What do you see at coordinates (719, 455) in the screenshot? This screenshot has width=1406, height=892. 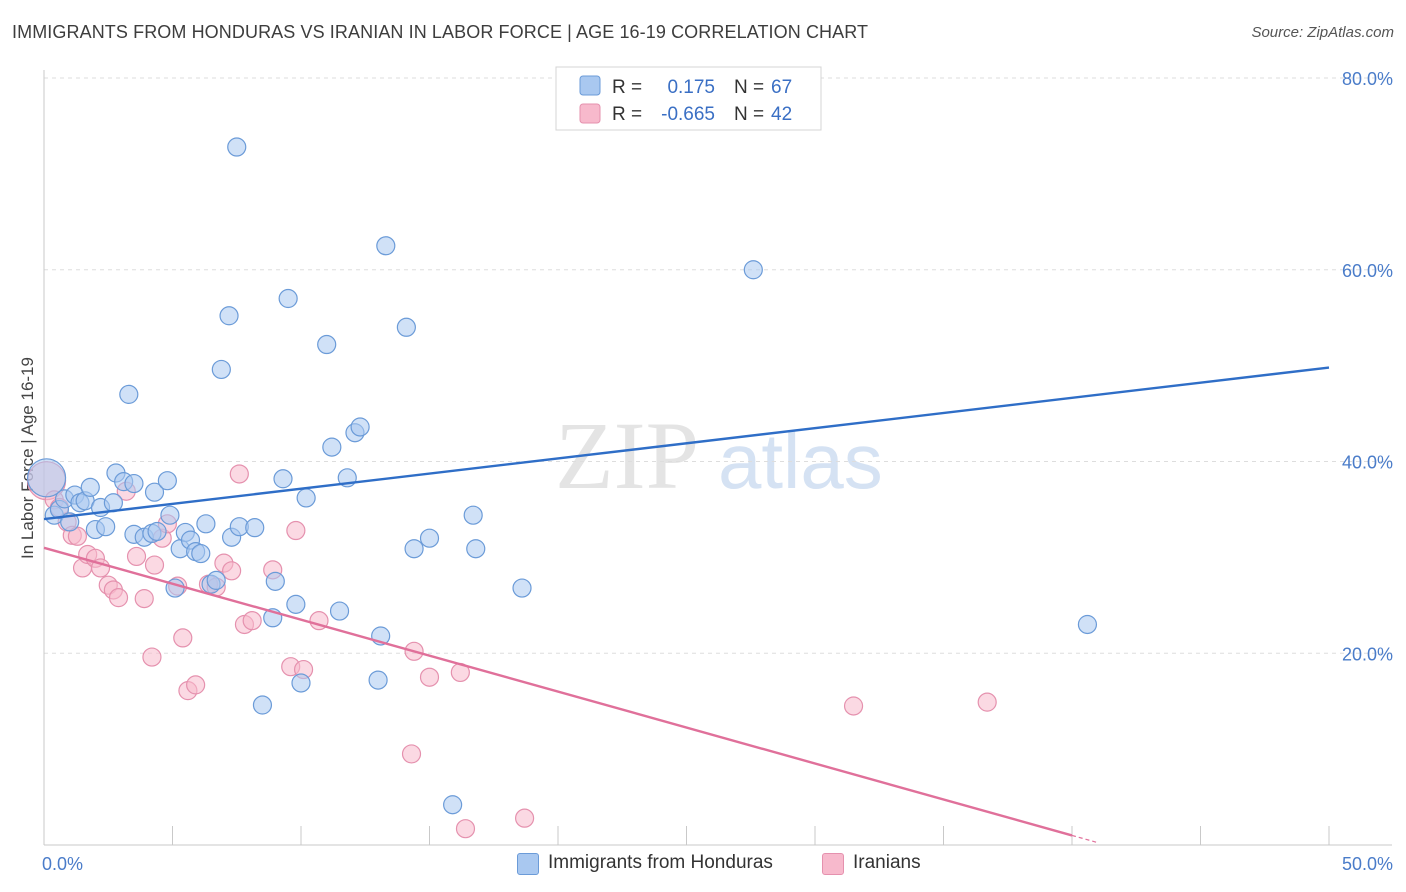 I see `watermark: ZIP atlas` at bounding box center [719, 455].